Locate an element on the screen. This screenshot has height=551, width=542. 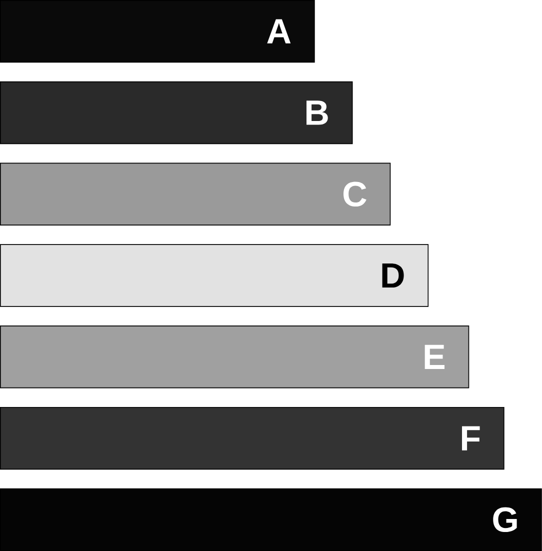
y-tick-label: A is located at coordinates (279, 31).